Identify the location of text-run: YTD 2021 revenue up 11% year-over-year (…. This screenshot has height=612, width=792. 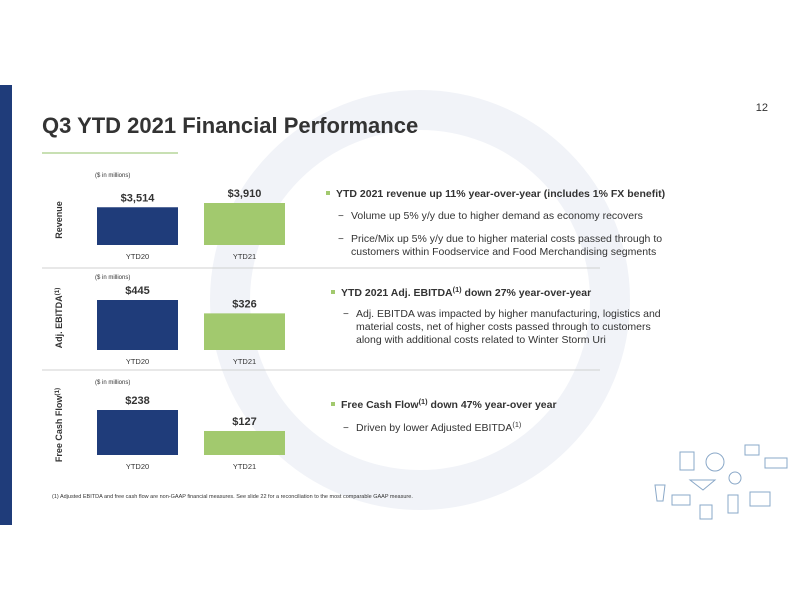
(500, 194).